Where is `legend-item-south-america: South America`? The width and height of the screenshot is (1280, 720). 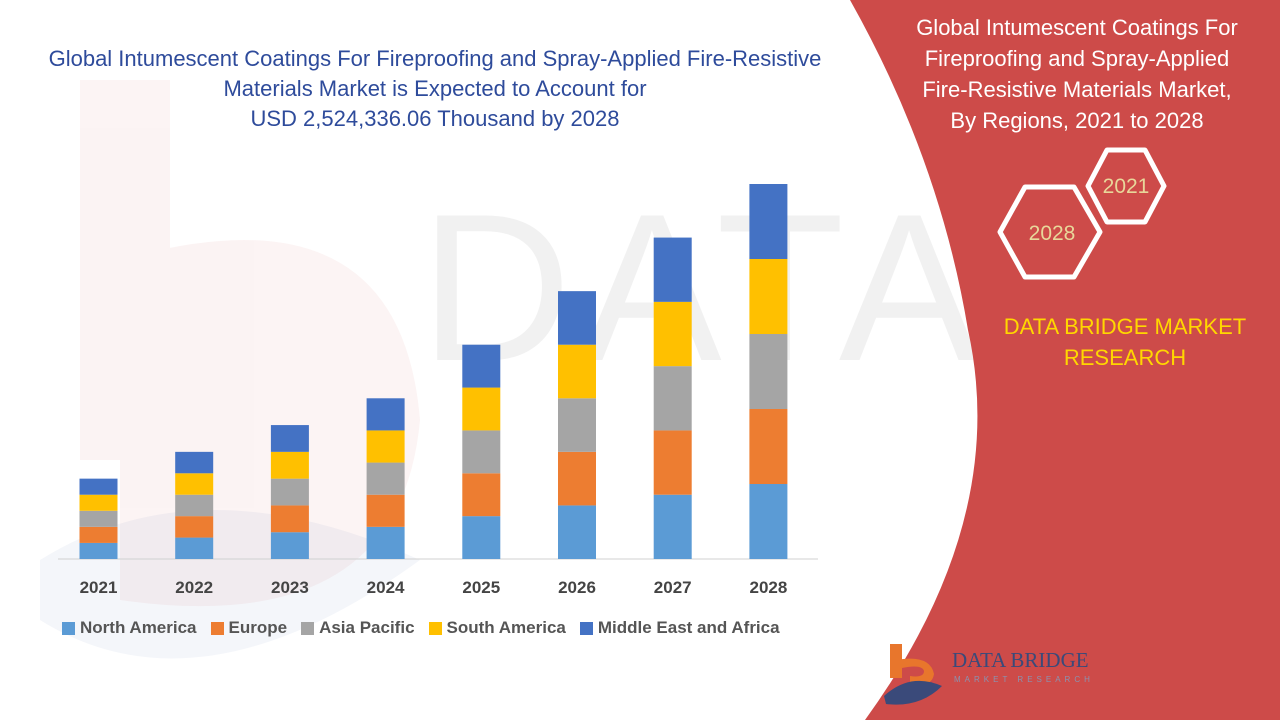 legend-item-south-america: South America is located at coordinates (497, 628).